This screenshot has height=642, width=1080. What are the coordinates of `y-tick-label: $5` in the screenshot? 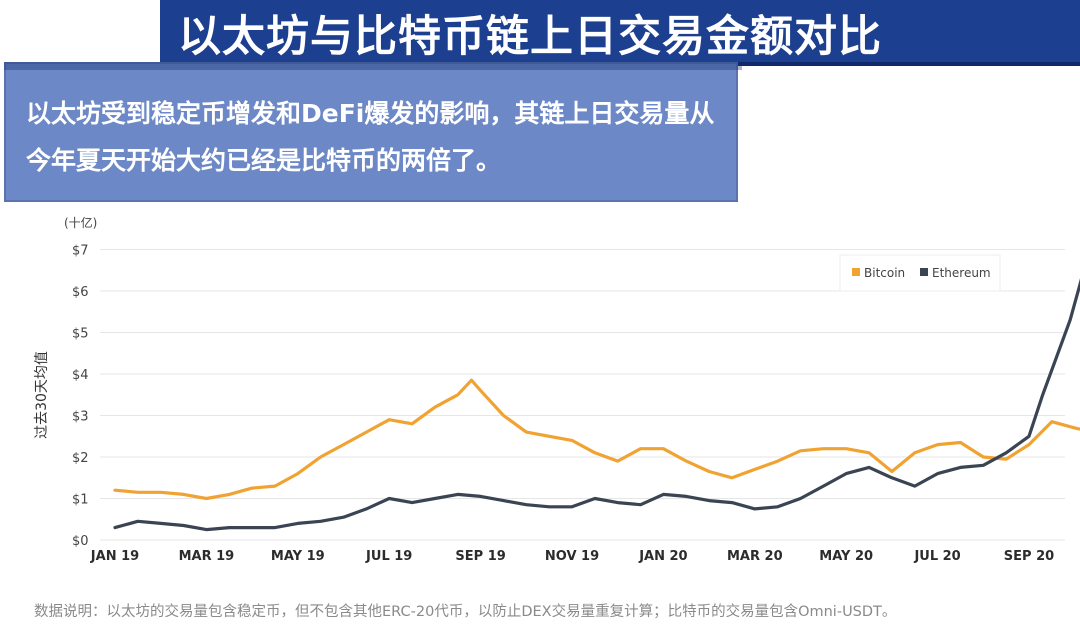 It's located at (80, 334).